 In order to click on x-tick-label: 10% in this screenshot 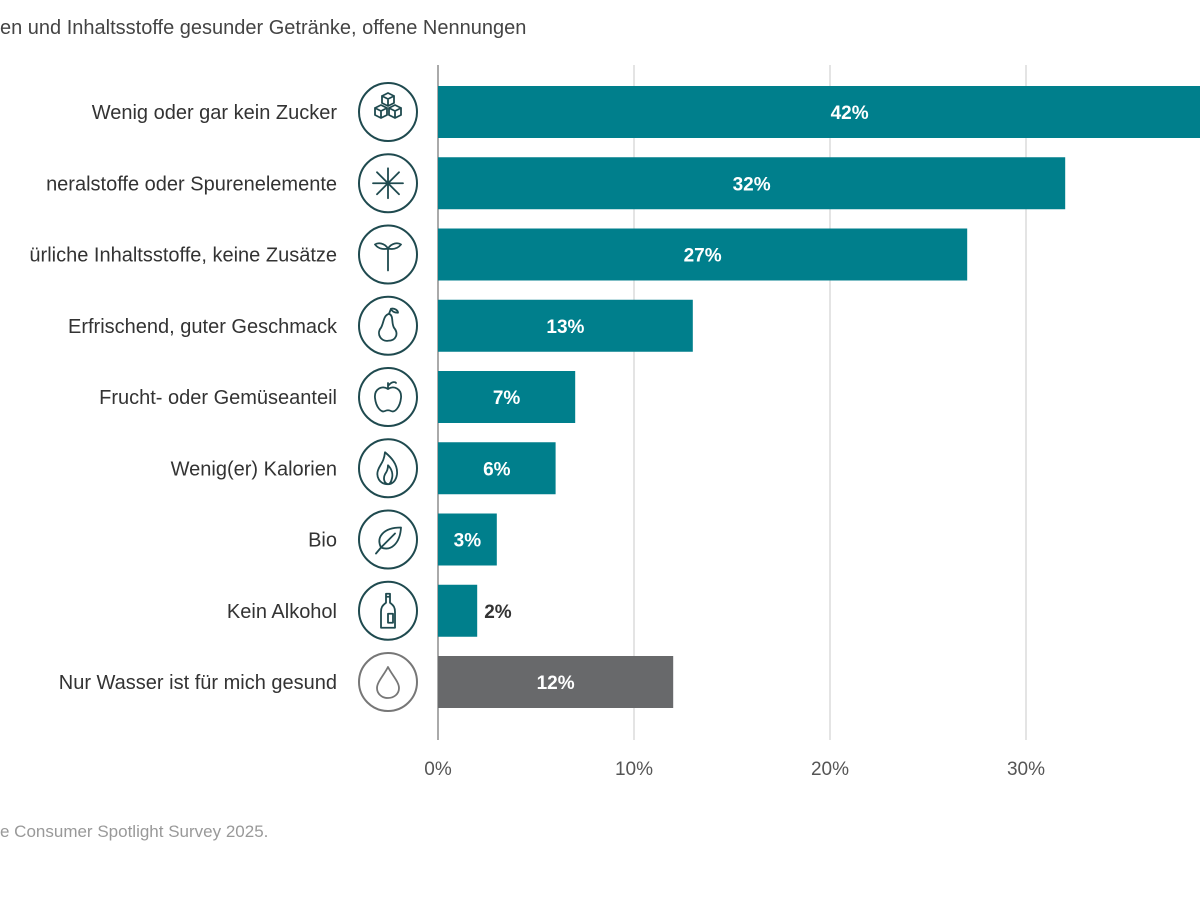, I will do `click(634, 769)`.